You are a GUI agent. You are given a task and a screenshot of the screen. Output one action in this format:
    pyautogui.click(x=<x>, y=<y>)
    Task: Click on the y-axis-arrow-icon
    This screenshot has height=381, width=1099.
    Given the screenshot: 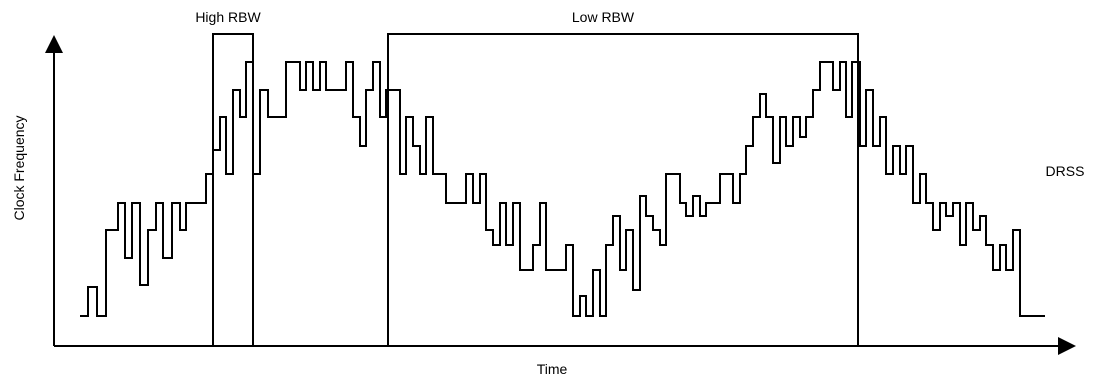 What is the action you would take?
    pyautogui.click(x=54, y=44)
    